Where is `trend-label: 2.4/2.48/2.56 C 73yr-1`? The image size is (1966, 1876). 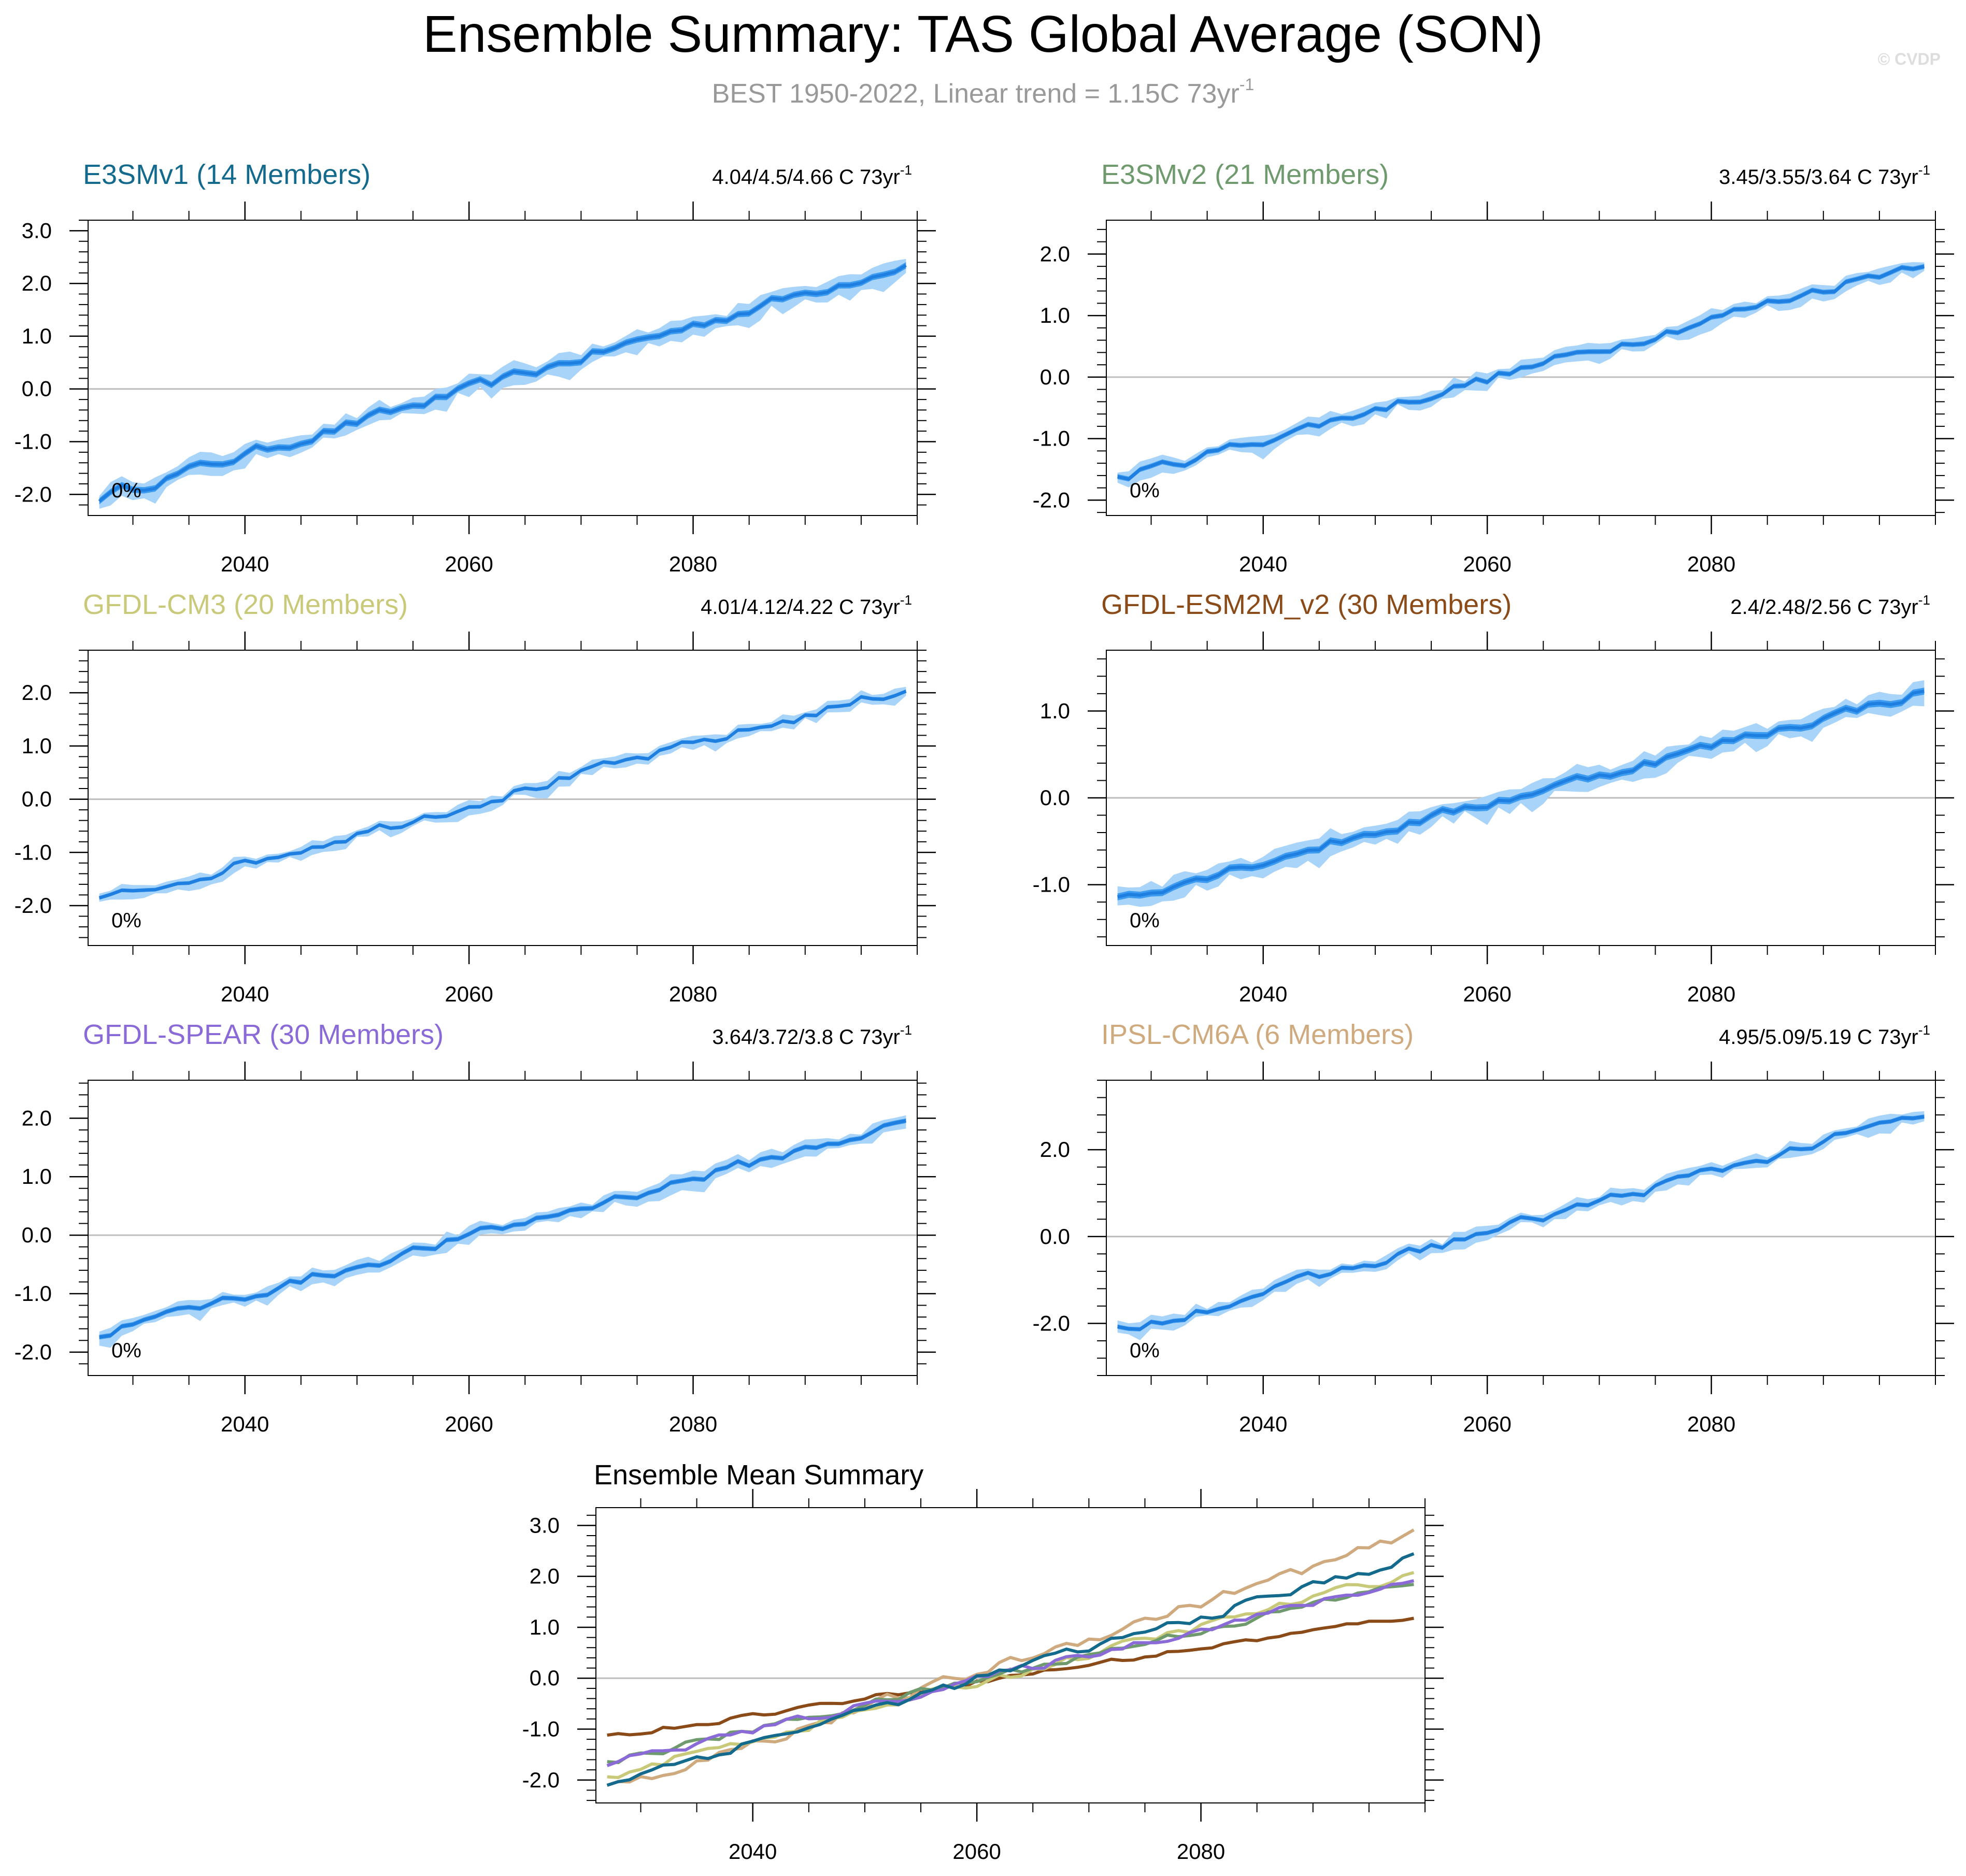
trend-label: 2.4/2.48/2.56 C 73yr-1 is located at coordinates (1830, 605).